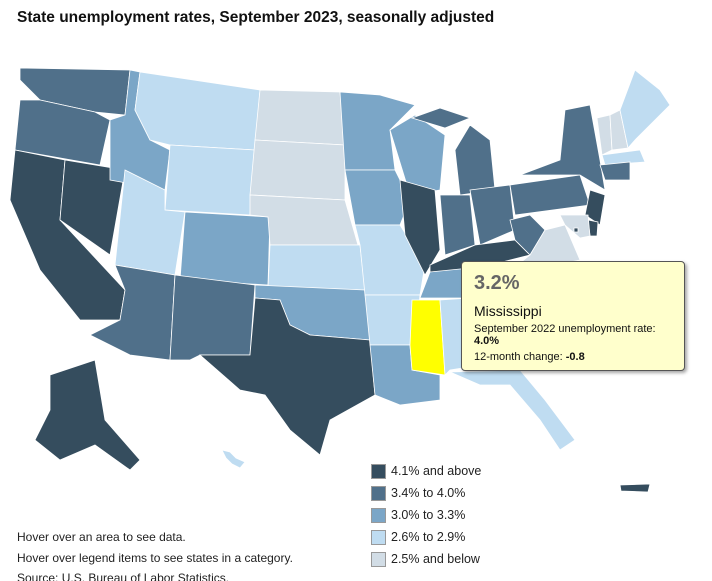 The width and height of the screenshot is (712, 581). I want to click on tooltip-change: 12-month change: -0.8, so click(573, 357).